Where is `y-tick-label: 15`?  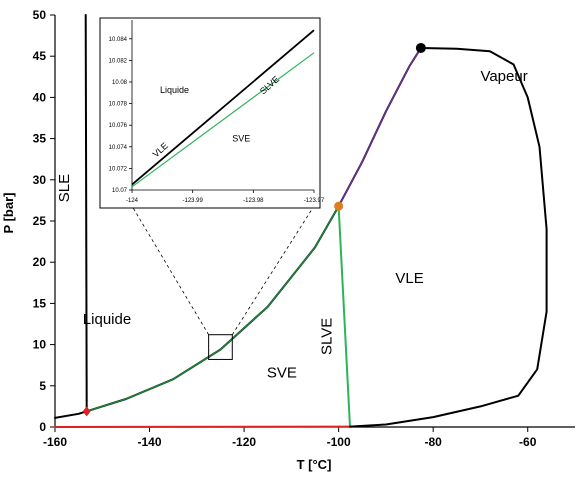 y-tick-label: 15 is located at coordinates (40, 303).